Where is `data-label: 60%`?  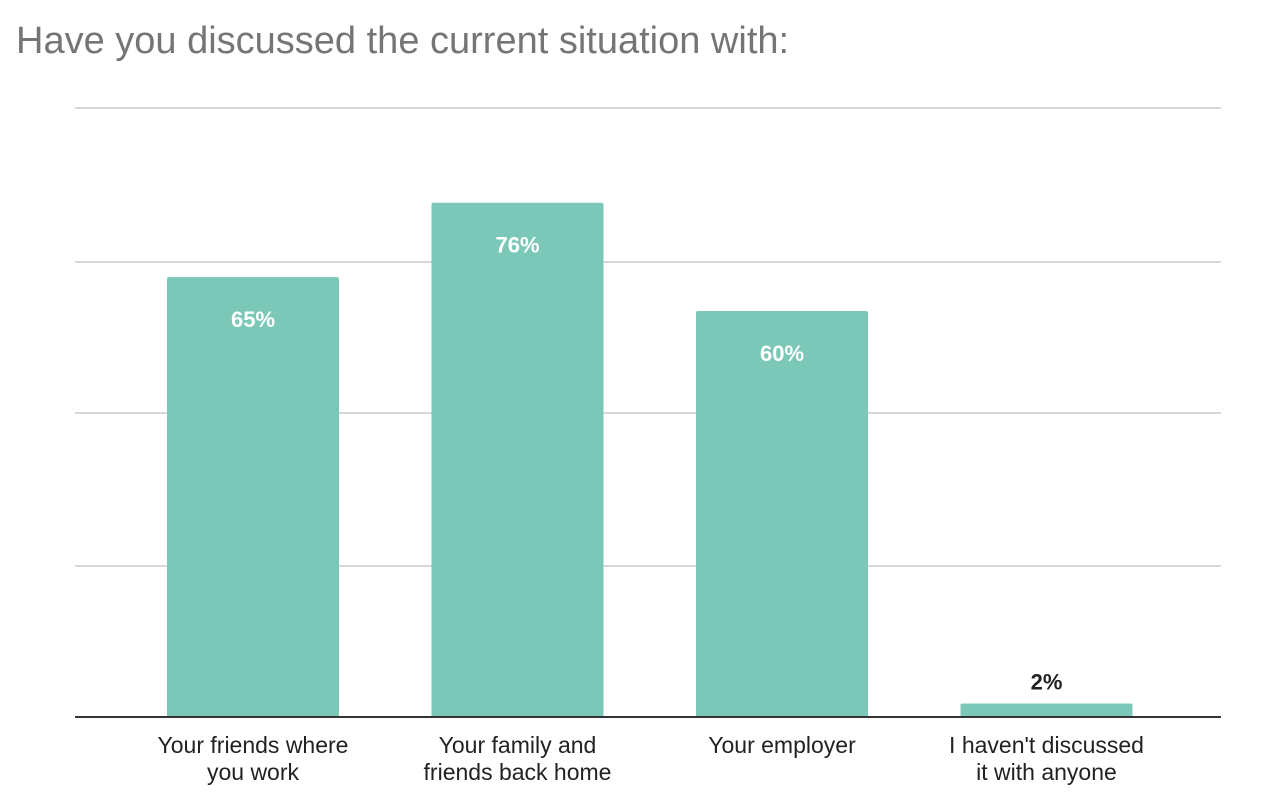 data-label: 60% is located at coordinates (782, 353).